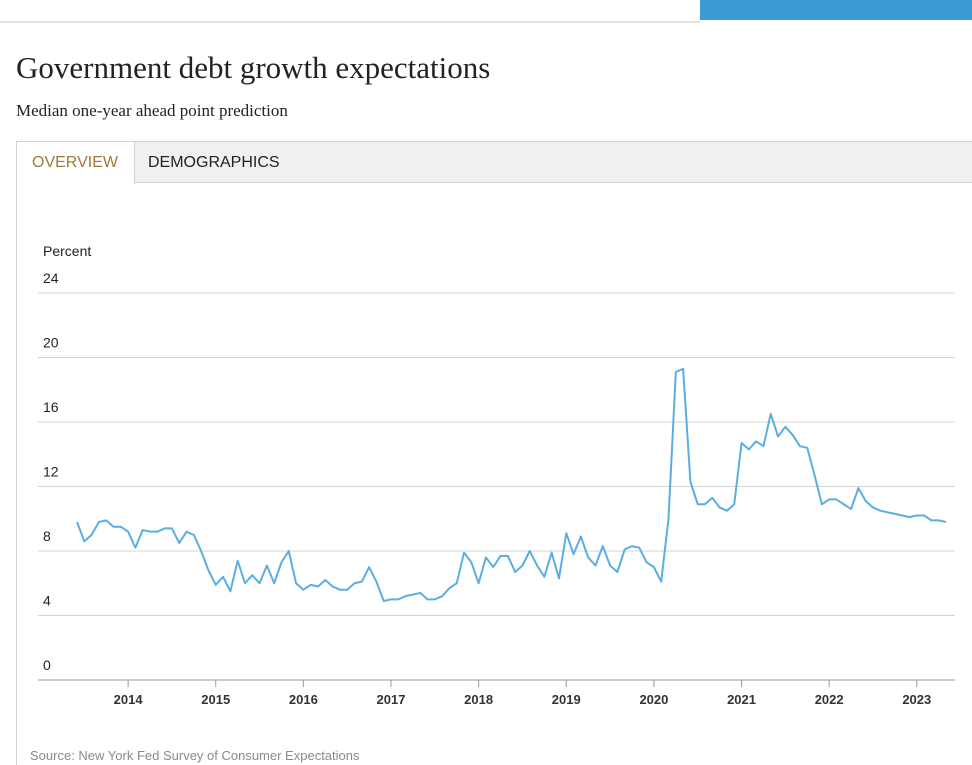  What do you see at coordinates (253, 67) in the screenshot?
I see `chart-title: Government debt growth expectations` at bounding box center [253, 67].